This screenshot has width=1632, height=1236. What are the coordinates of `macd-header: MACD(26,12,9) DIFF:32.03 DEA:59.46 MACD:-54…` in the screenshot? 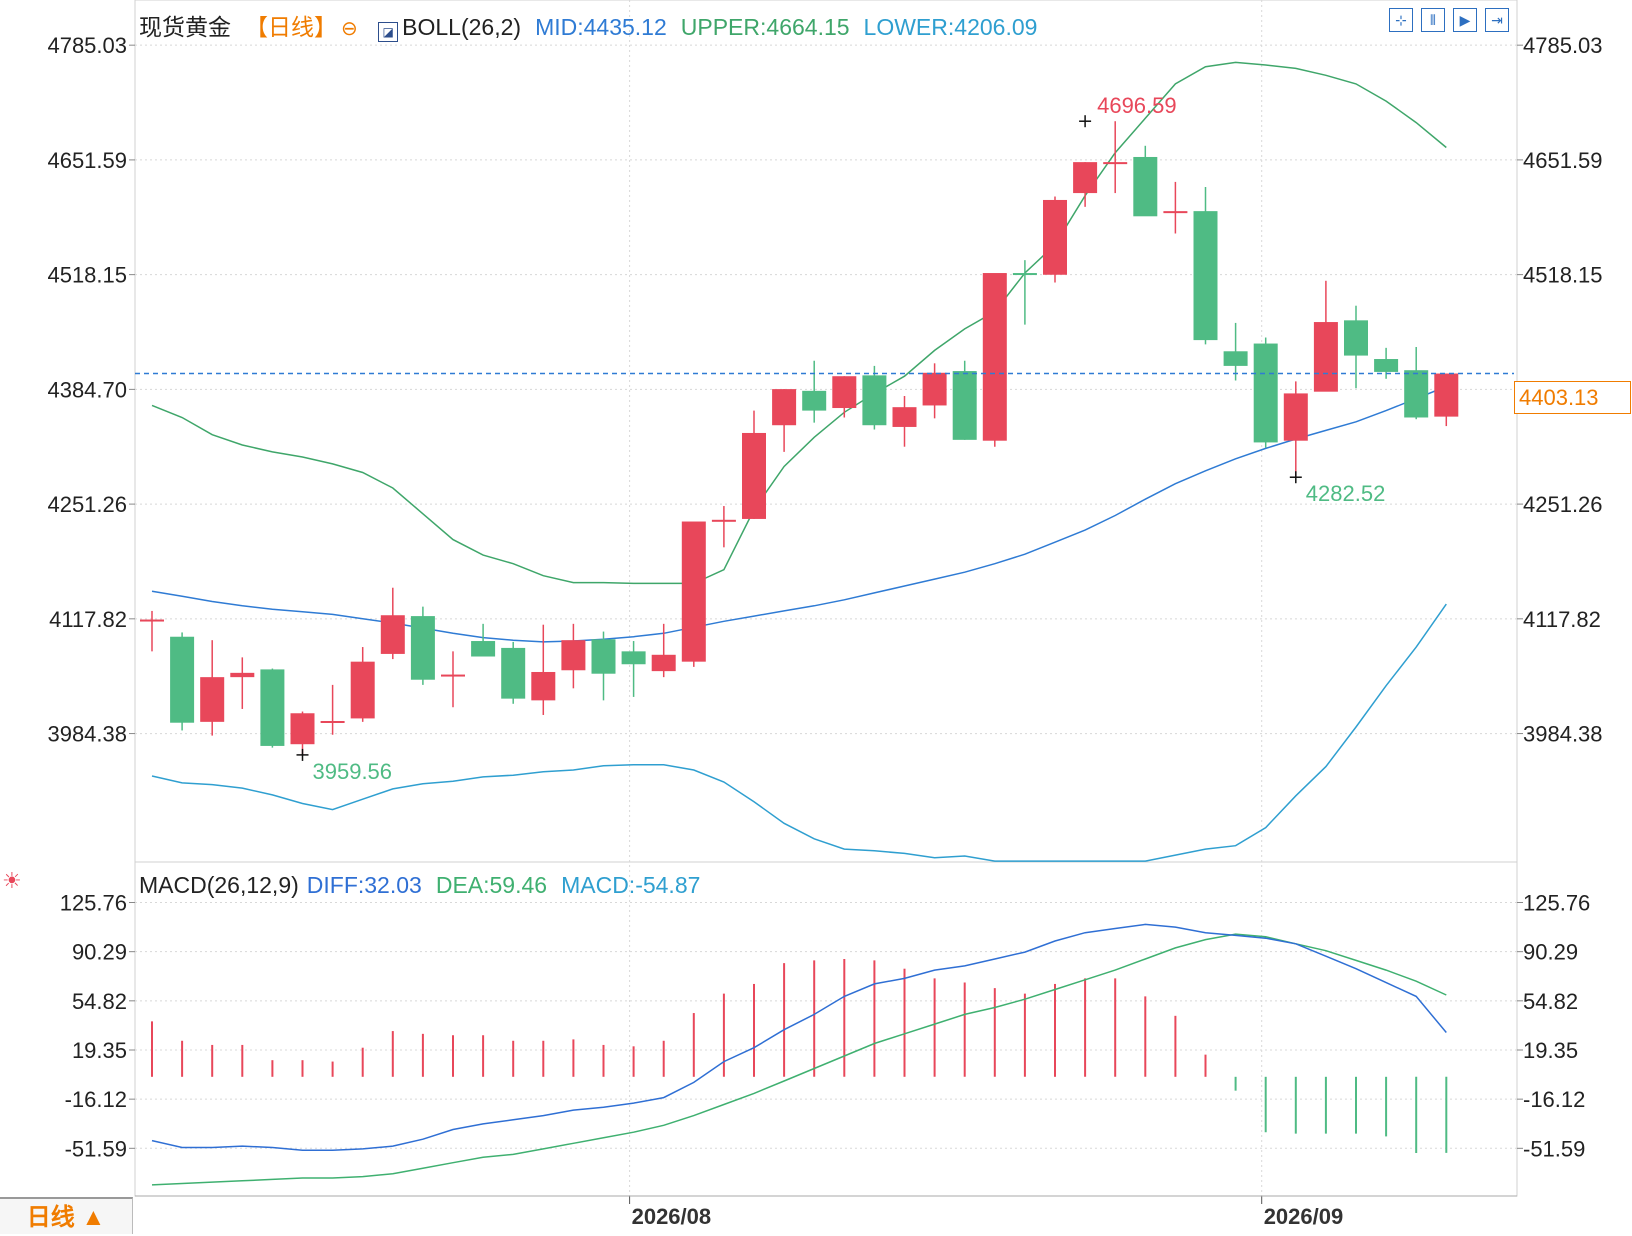 It's located at (426, 885).